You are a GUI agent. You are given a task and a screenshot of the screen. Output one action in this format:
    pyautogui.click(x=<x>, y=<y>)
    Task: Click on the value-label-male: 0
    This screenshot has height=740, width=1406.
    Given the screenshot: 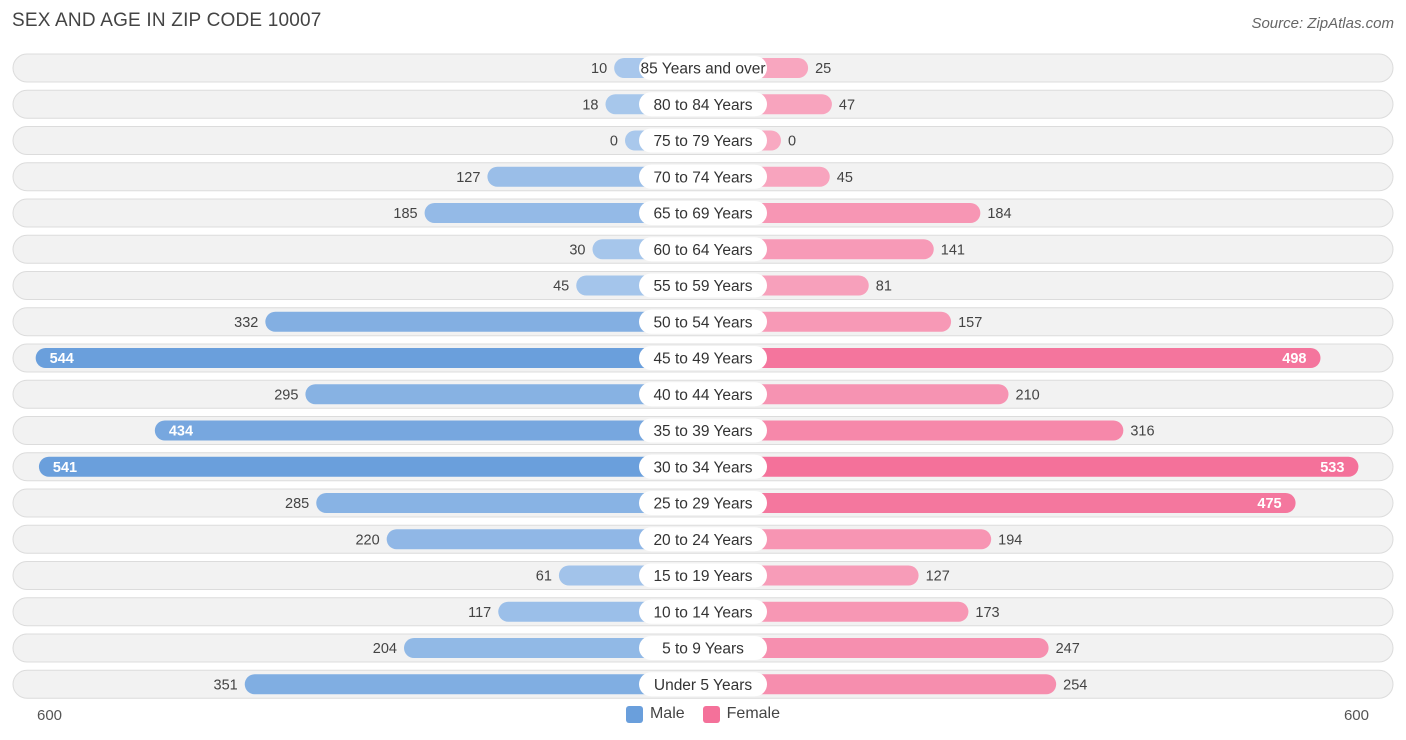 What is the action you would take?
    pyautogui.click(x=614, y=142)
    